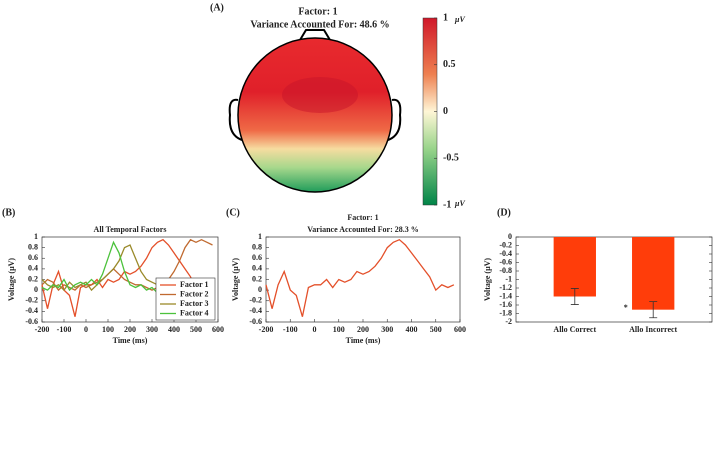 This screenshot has width=720, height=458. I want to click on colorbar-tick-label: 1, so click(445, 17).